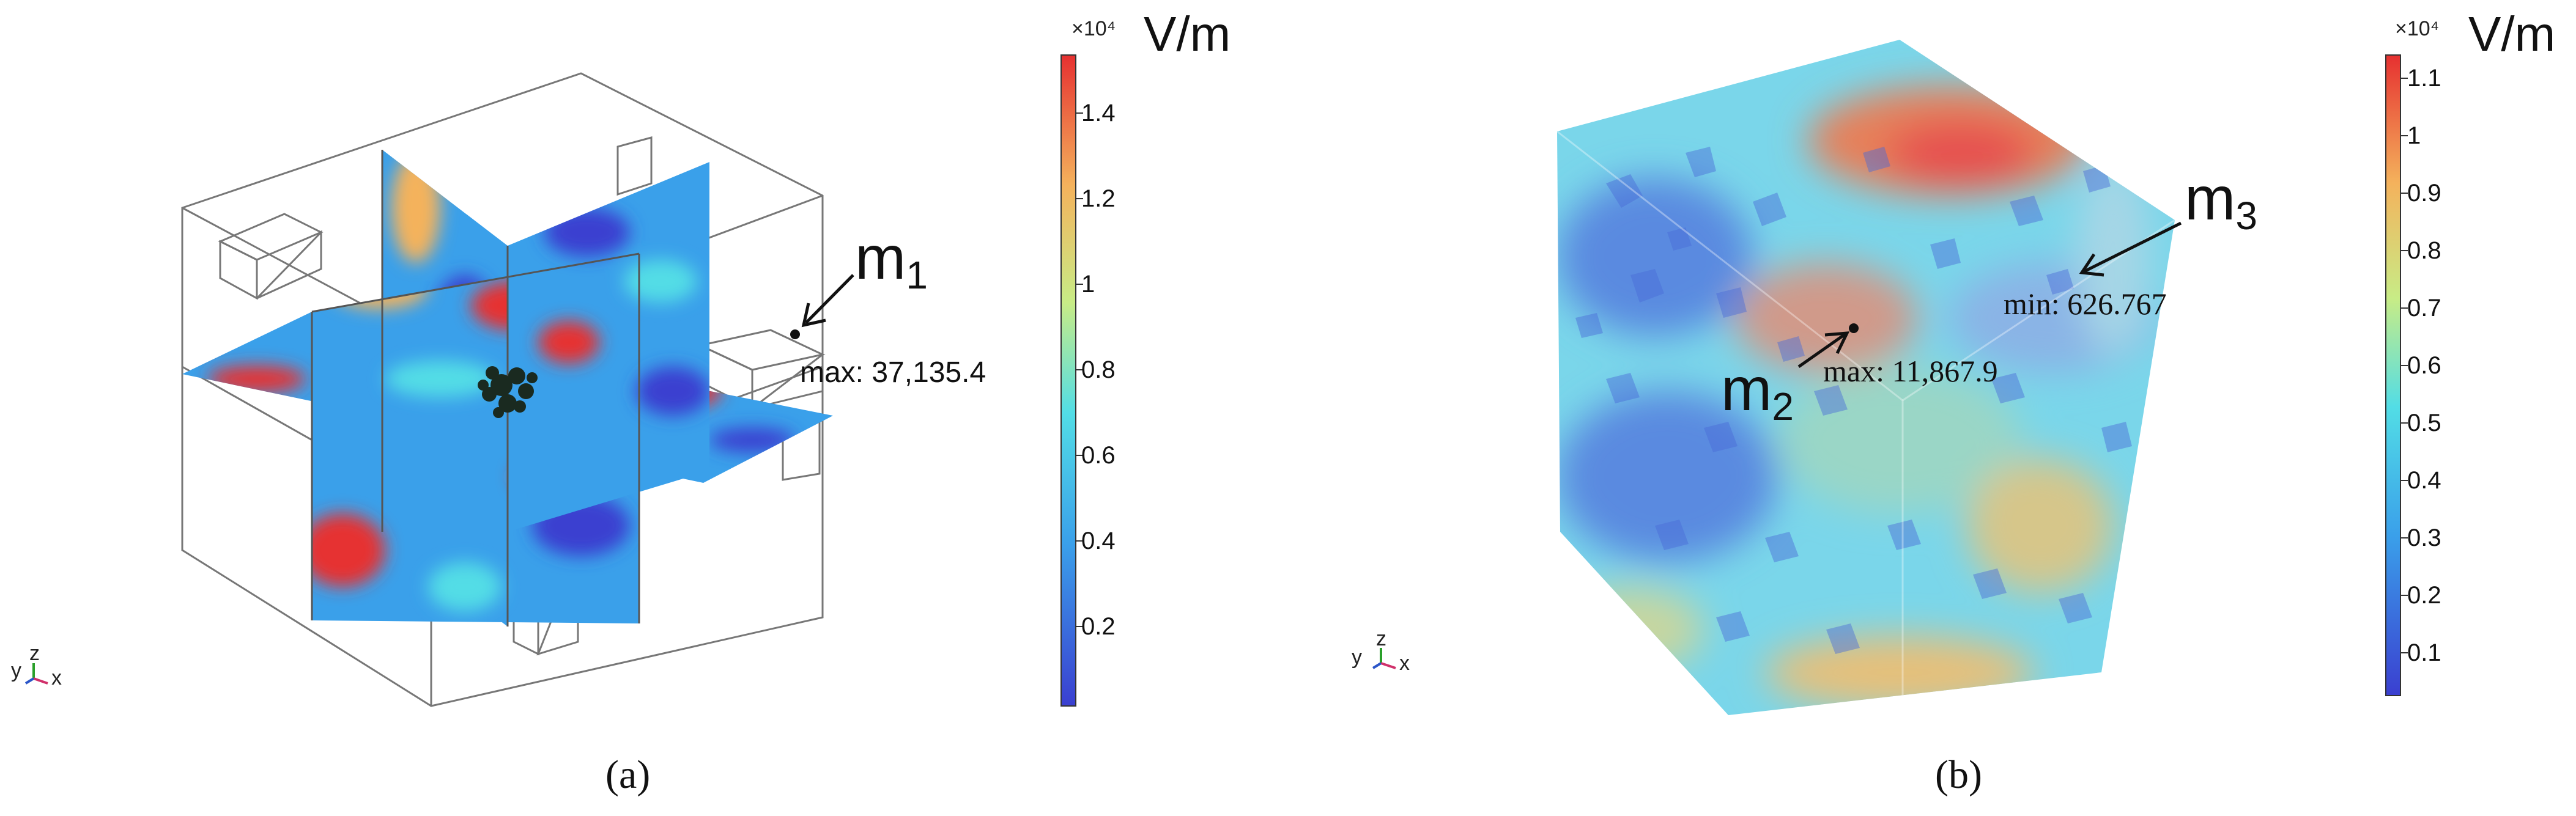 The width and height of the screenshot is (2576, 816). I want to click on colorbar-tick: 1.4, so click(1098, 113).